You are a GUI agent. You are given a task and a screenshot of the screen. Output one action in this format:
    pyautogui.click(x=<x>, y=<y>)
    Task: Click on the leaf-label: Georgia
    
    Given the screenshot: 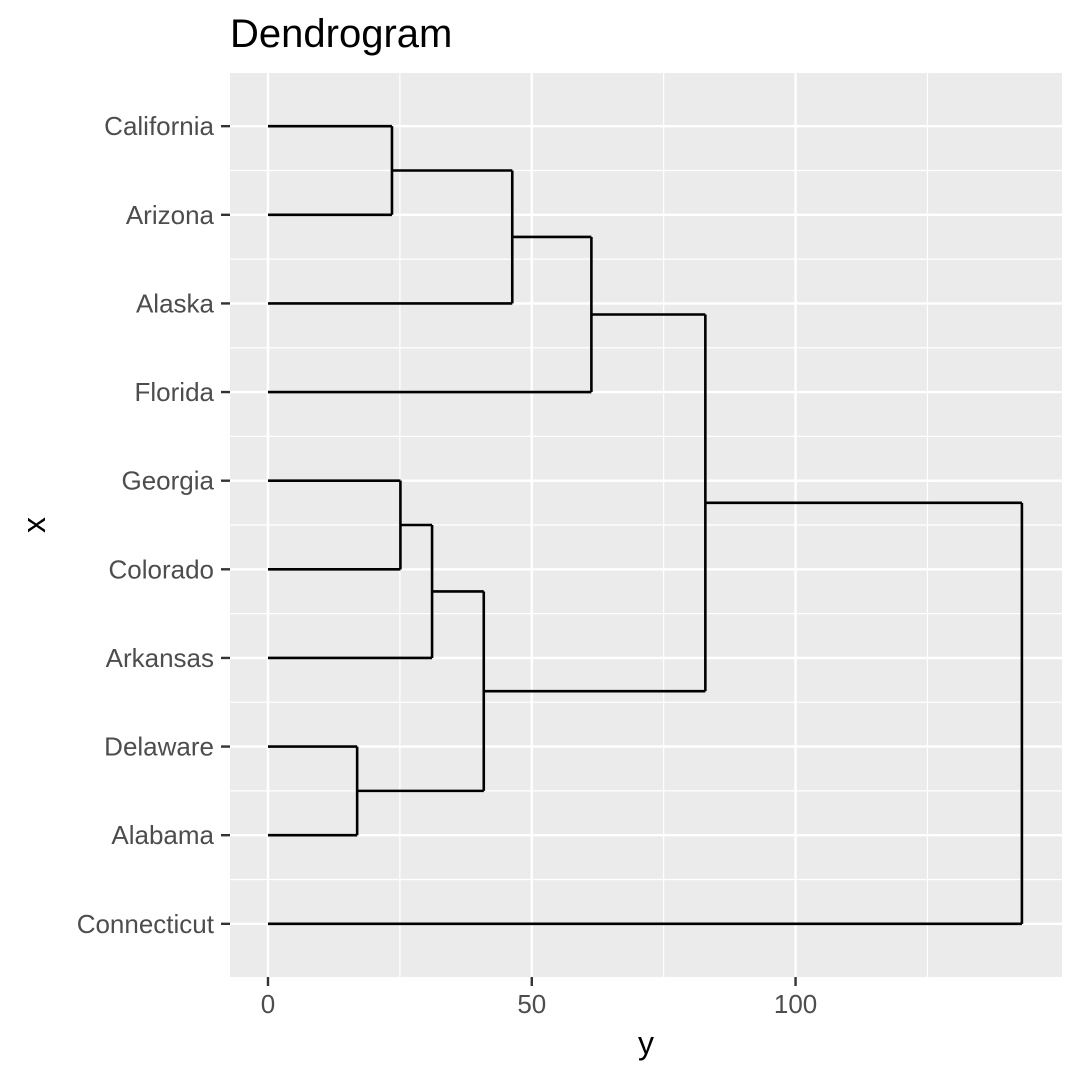 What is the action you would take?
    pyautogui.click(x=168, y=481)
    